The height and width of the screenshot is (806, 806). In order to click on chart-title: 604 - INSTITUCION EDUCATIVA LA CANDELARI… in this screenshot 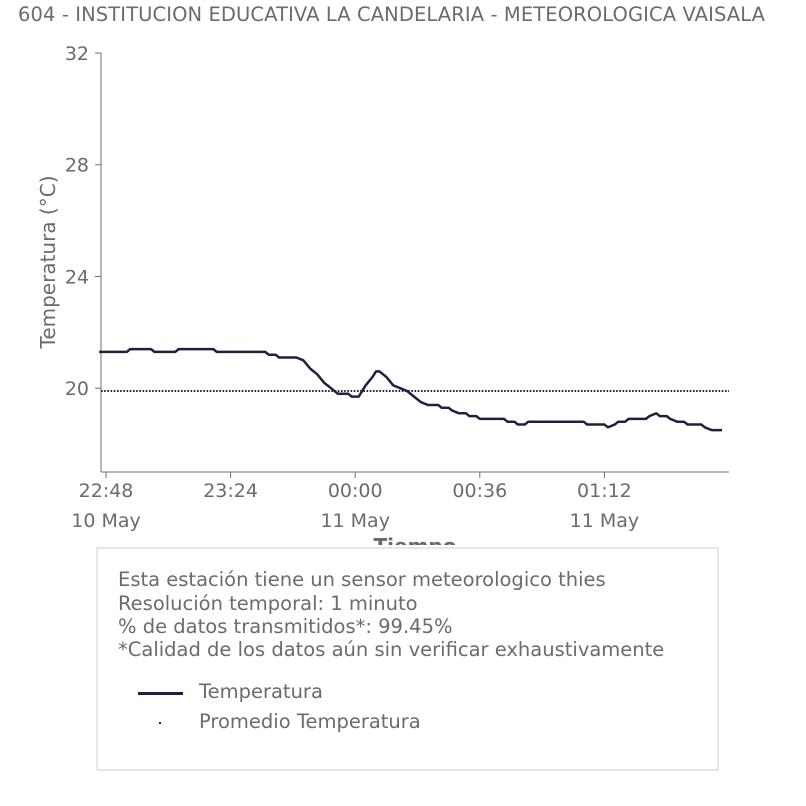, I will do `click(392, 14)`.